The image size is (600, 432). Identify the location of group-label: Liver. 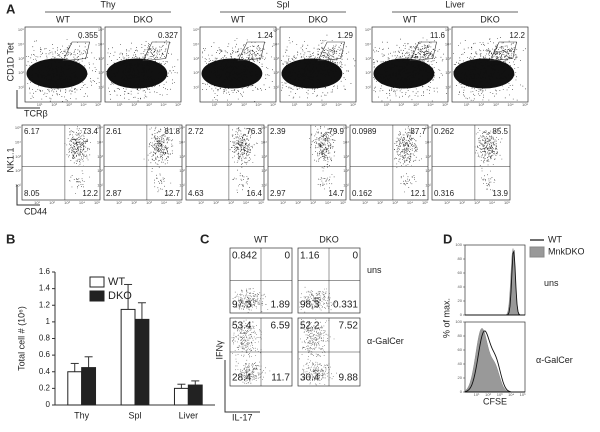
(455, 4).